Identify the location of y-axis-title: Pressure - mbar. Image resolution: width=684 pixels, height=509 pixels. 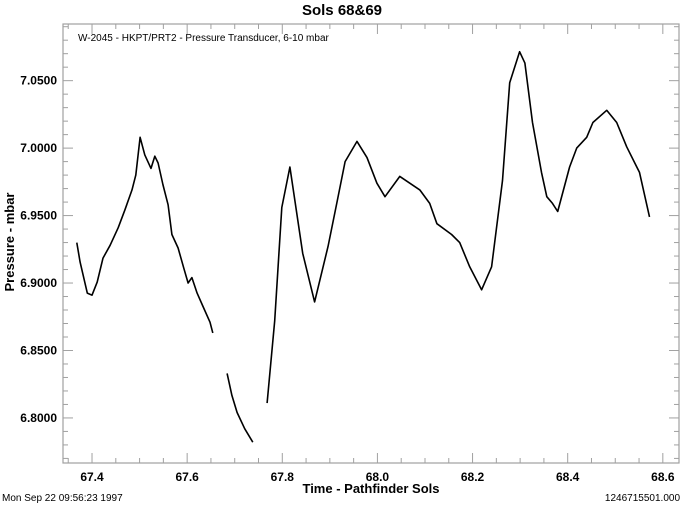
(9, 242).